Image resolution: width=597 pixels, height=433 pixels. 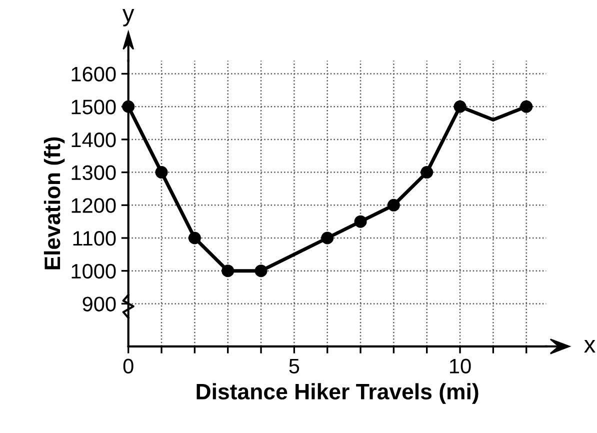 What do you see at coordinates (54, 203) in the screenshot?
I see `y-axis-title: Elevation (ft)` at bounding box center [54, 203].